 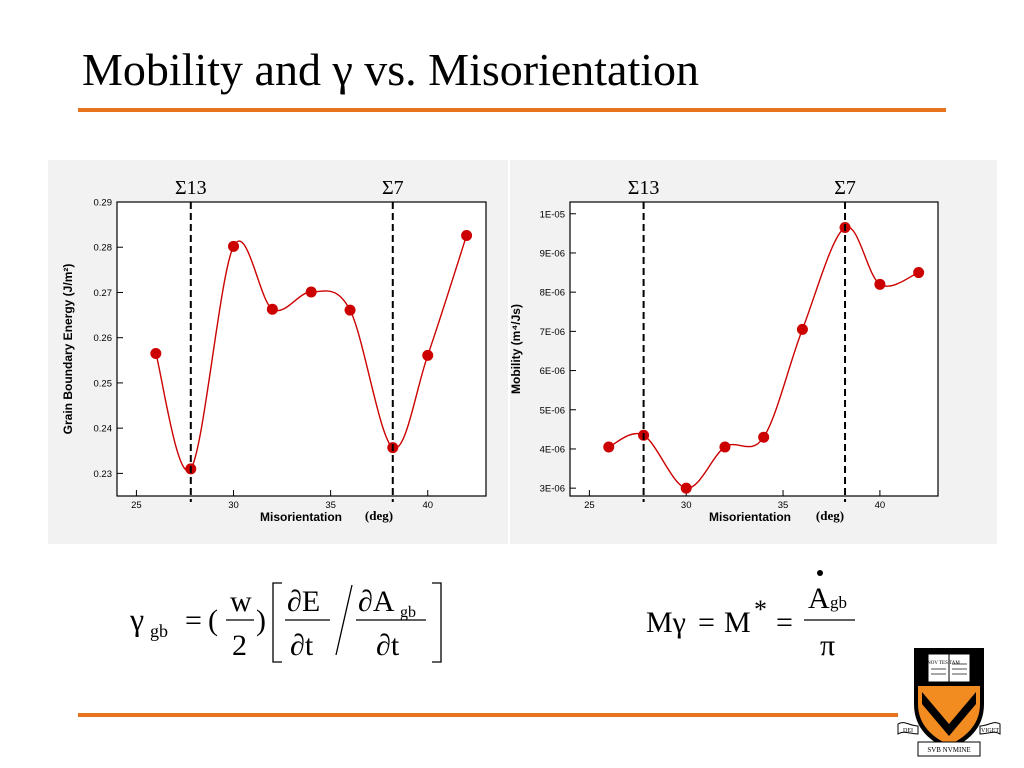 What do you see at coordinates (666, 622) in the screenshot?
I see `eq2-lhs: Mγ` at bounding box center [666, 622].